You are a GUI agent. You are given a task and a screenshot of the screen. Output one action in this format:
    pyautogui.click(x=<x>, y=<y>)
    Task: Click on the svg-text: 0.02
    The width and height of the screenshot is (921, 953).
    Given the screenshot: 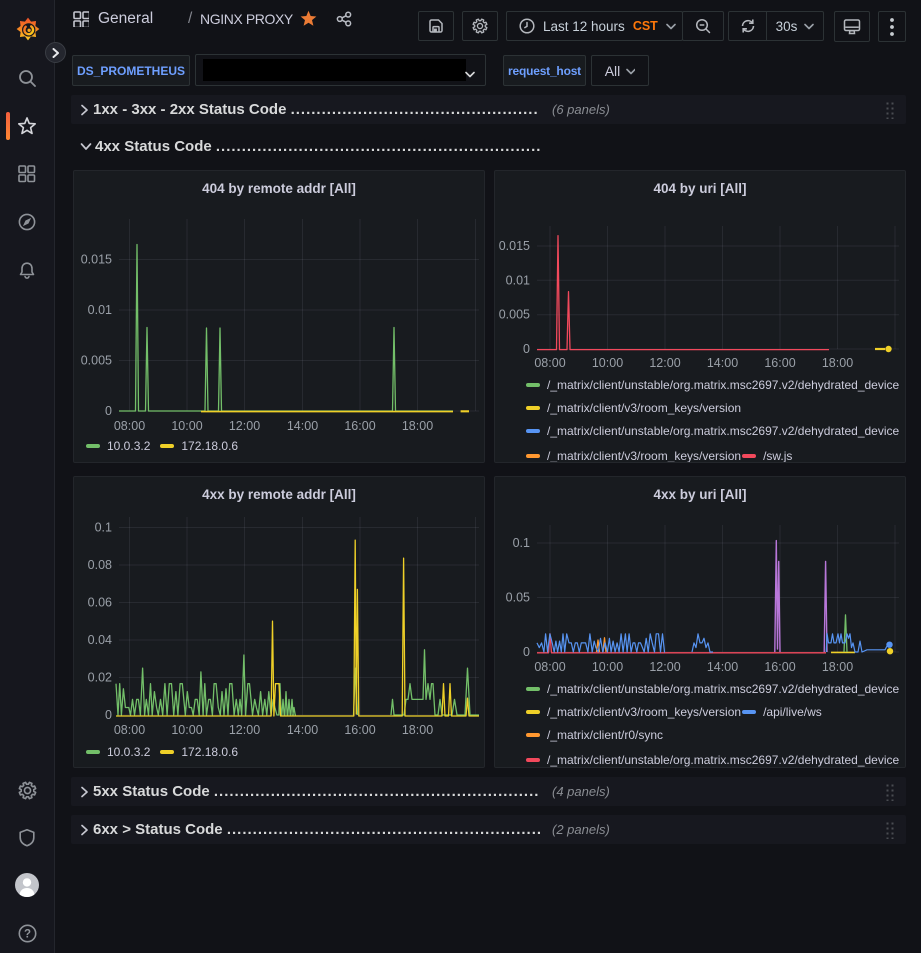 What is the action you would take?
    pyautogui.click(x=100, y=678)
    